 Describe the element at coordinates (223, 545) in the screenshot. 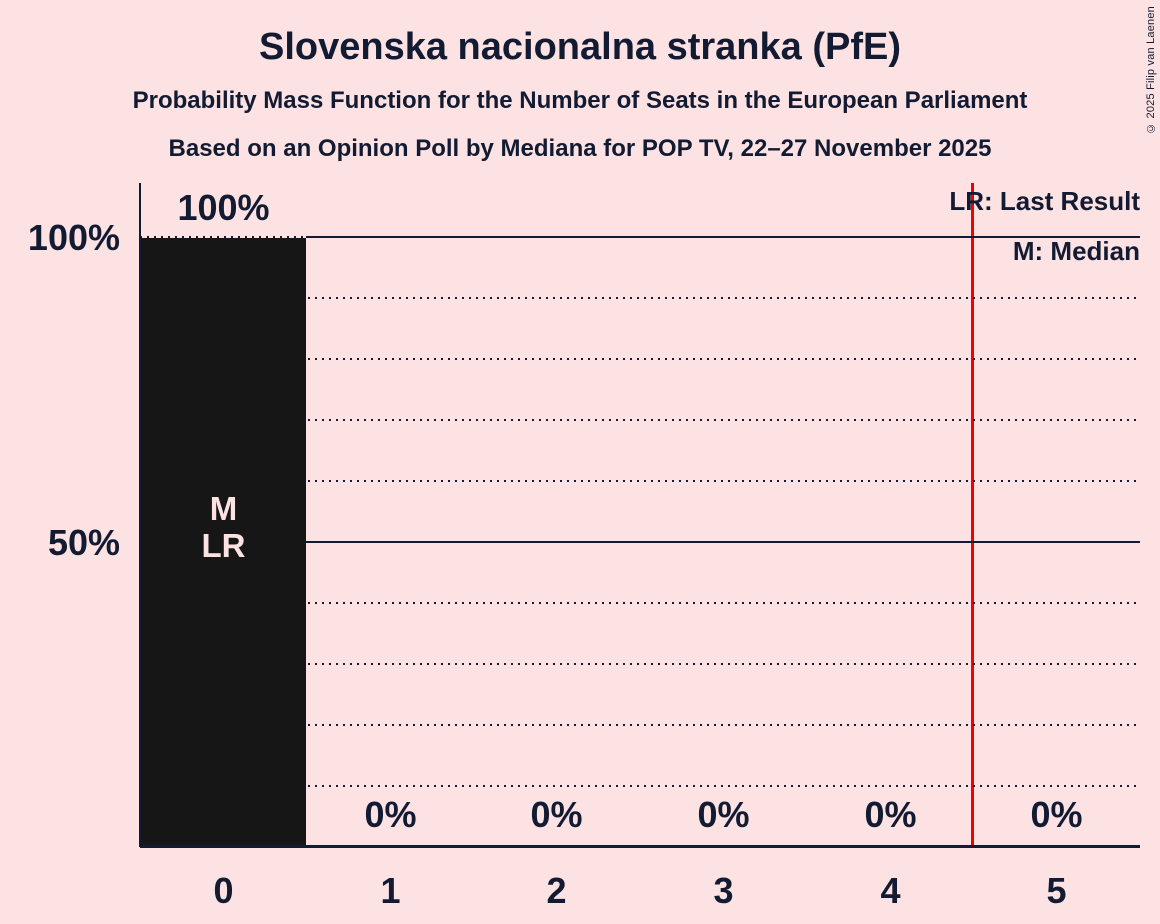

I see `last-result-marker-label: LR` at that location.